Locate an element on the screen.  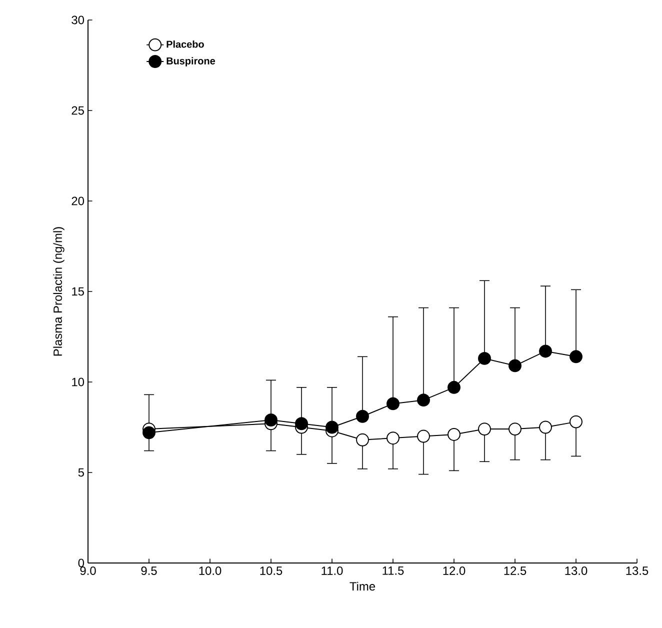
x-tick-label: 12.0 is located at coordinates (454, 570).